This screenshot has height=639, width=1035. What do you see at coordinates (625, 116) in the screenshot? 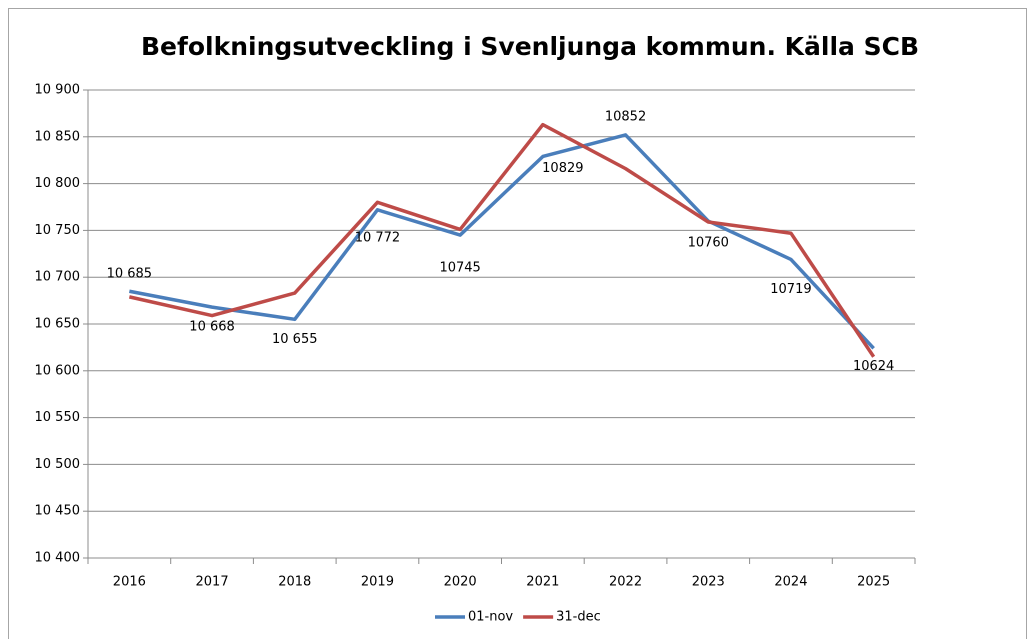
I see `data-label: 10852` at bounding box center [625, 116].